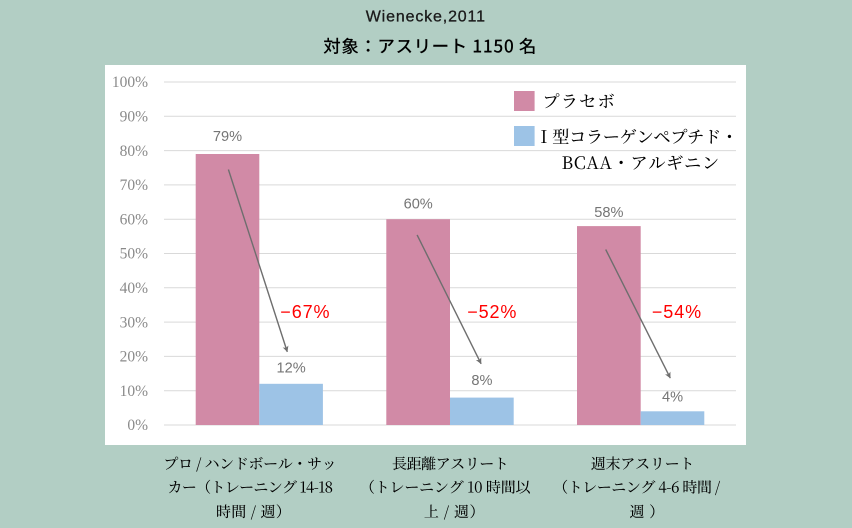 Image resolution: width=852 pixels, height=528 pixels. I want to click on svg-text: 80%, so click(134, 151).